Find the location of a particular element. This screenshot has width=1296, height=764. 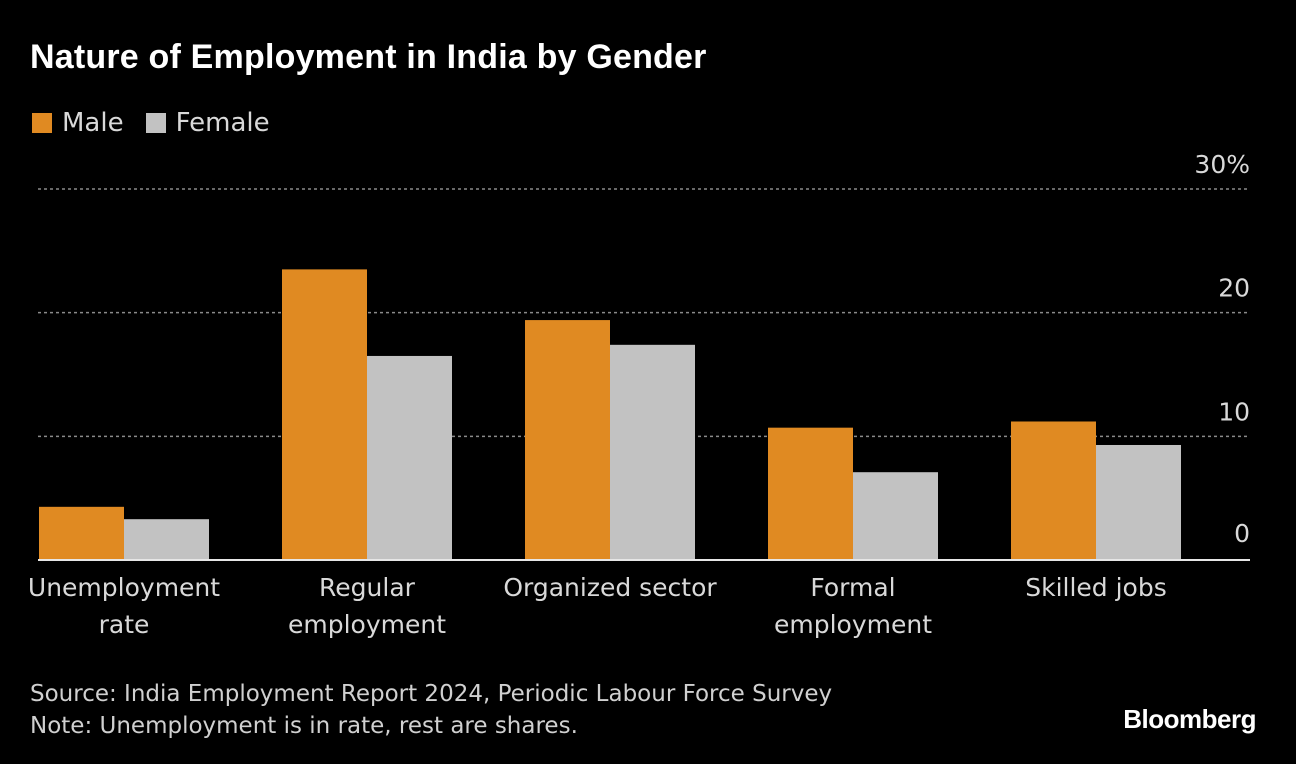

y-tick-labels: 0 10 20 30% is located at coordinates (1222, 349).